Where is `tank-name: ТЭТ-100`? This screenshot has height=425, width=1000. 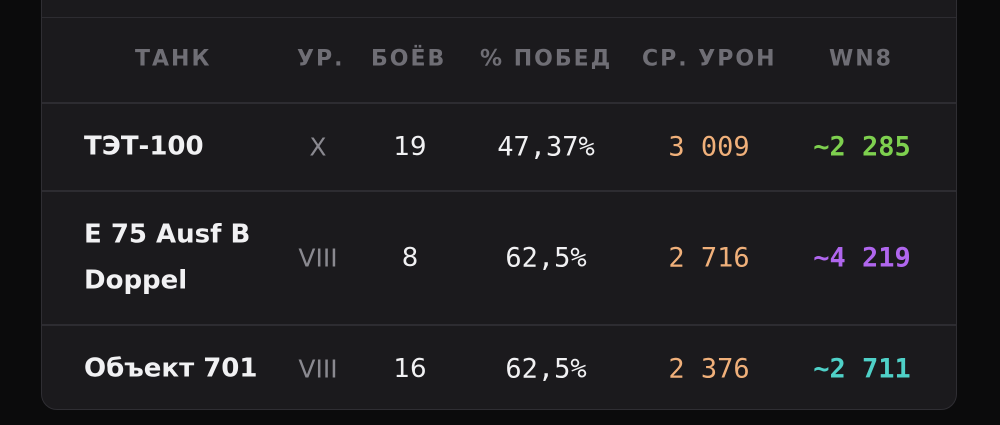 tank-name: ТЭТ-100 is located at coordinates (144, 146).